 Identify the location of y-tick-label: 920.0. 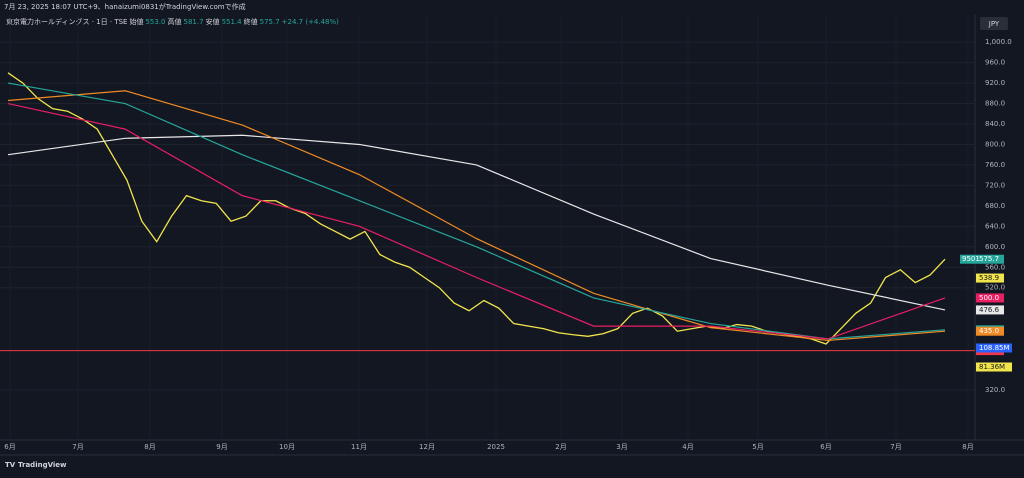
(995, 83).